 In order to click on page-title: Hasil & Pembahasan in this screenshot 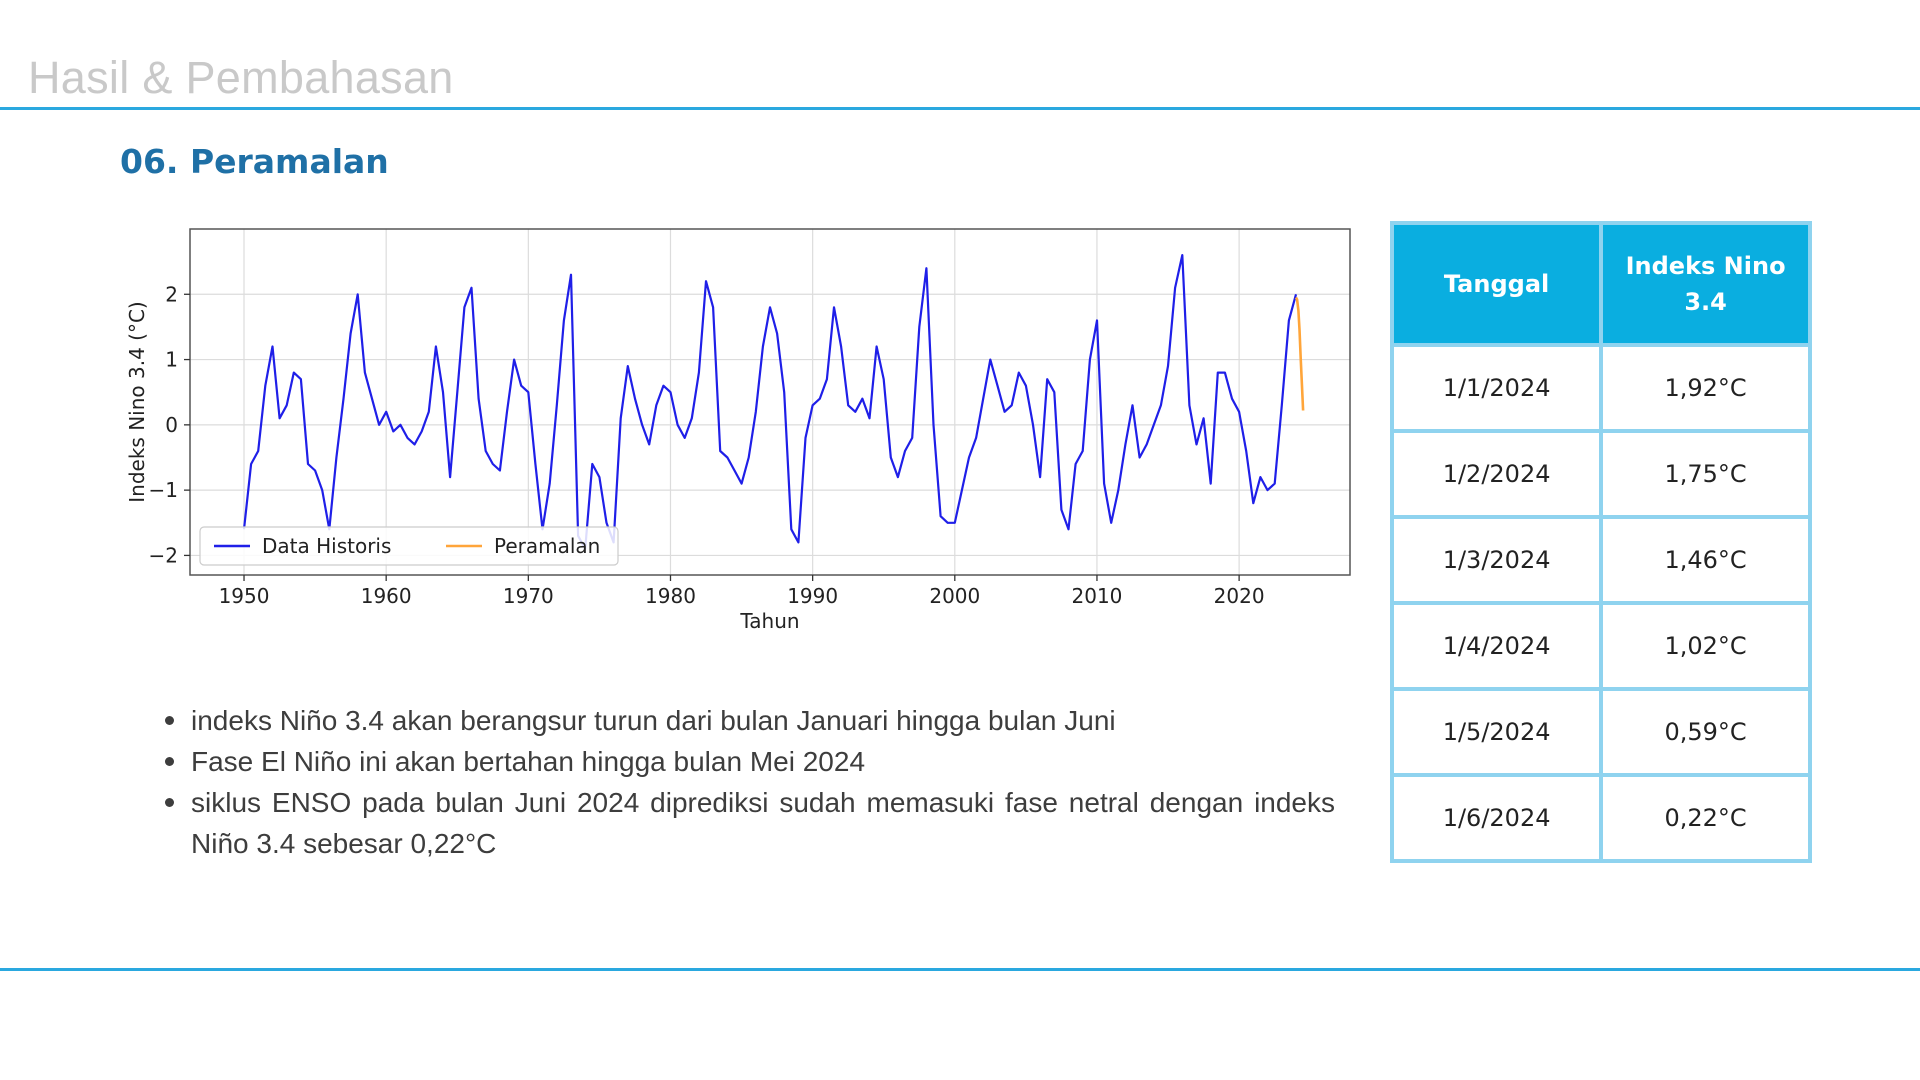, I will do `click(241, 77)`.